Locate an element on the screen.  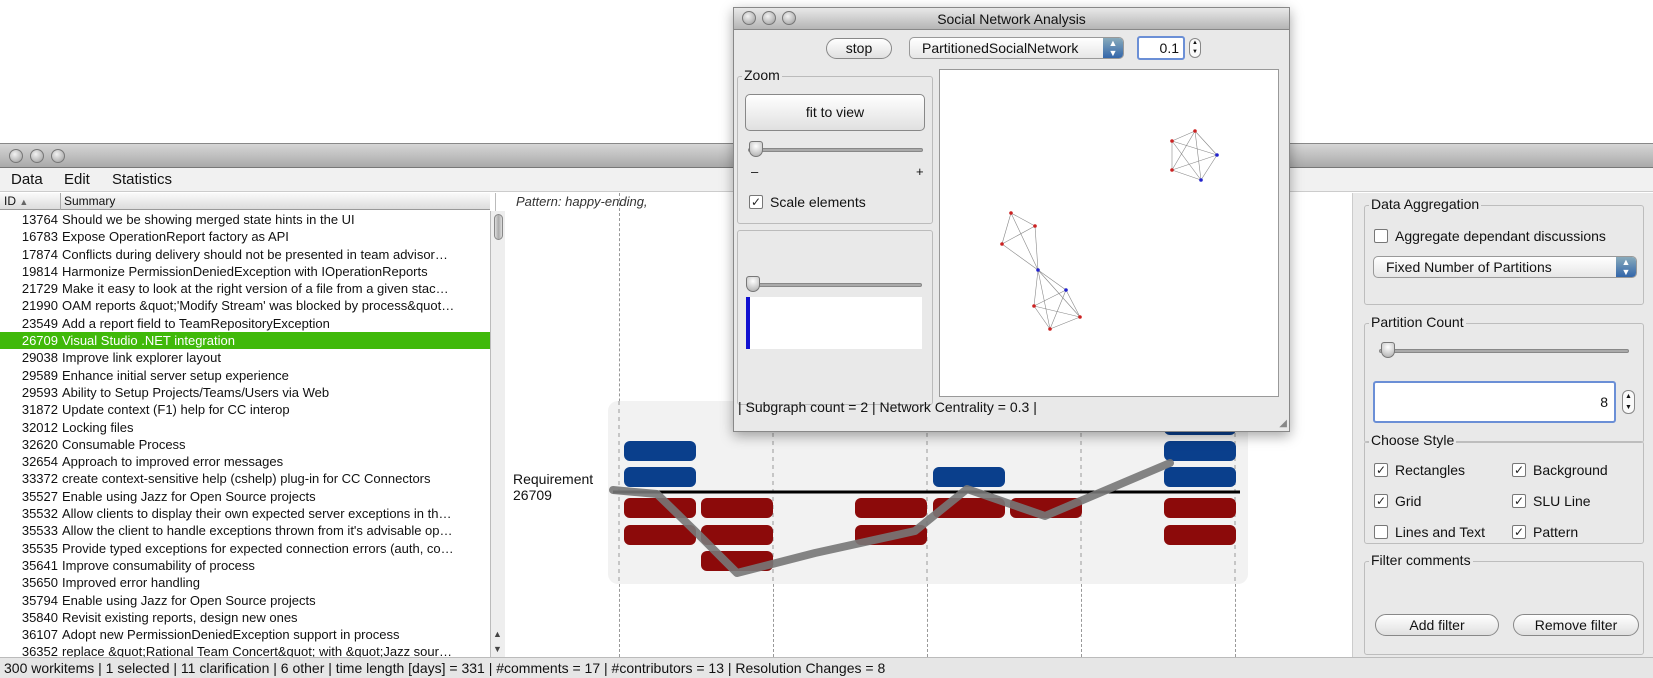
aggregate-checkbox: Aggregate dependant discussions is located at coordinates (1490, 236).